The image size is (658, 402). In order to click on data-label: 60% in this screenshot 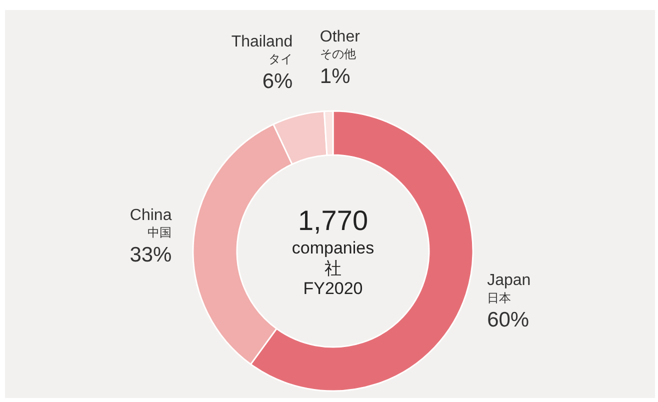, I will do `click(508, 320)`.